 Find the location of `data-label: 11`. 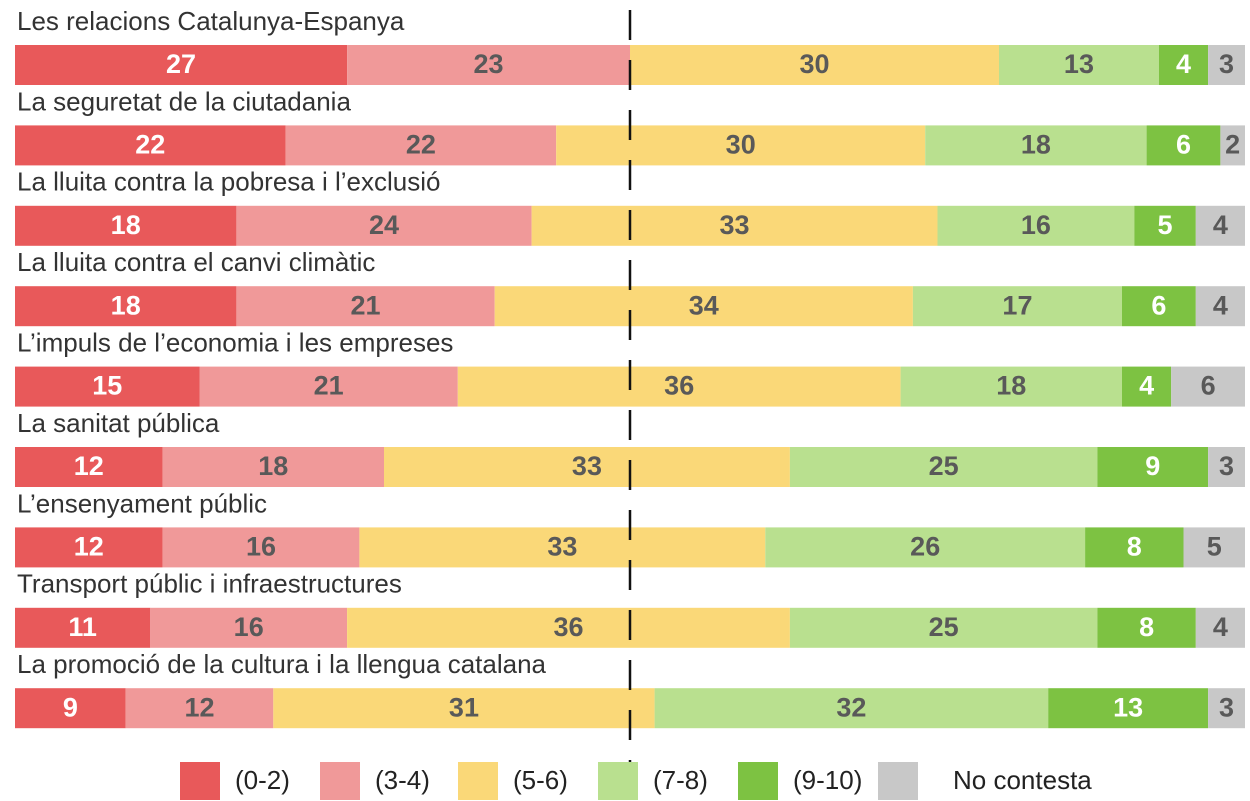

data-label: 11 is located at coordinates (82, 627).